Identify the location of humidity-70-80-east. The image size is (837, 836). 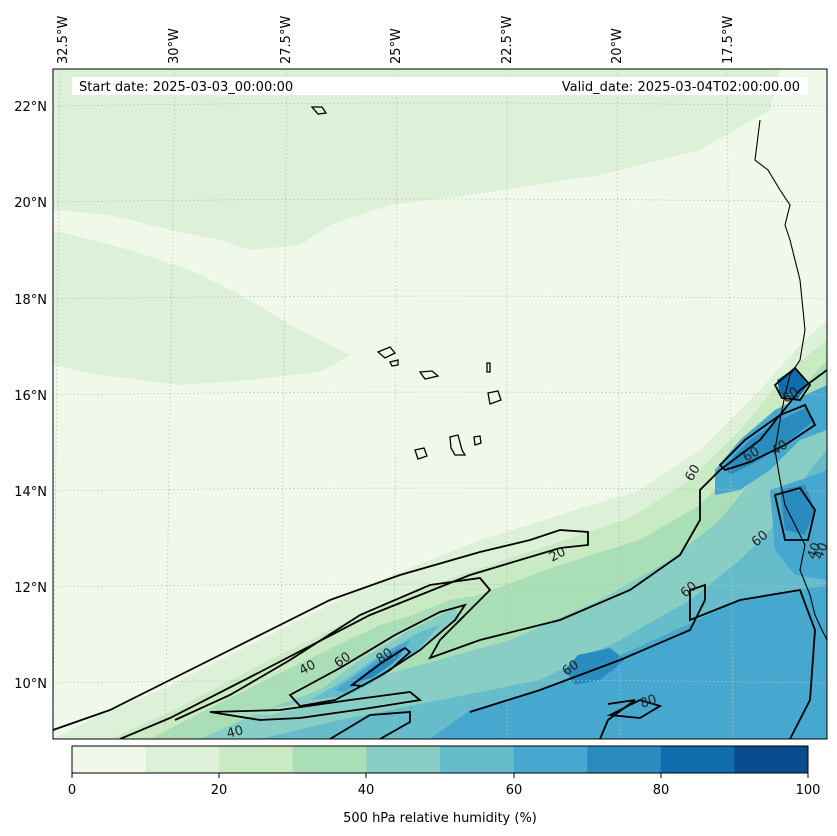
(770, 441).